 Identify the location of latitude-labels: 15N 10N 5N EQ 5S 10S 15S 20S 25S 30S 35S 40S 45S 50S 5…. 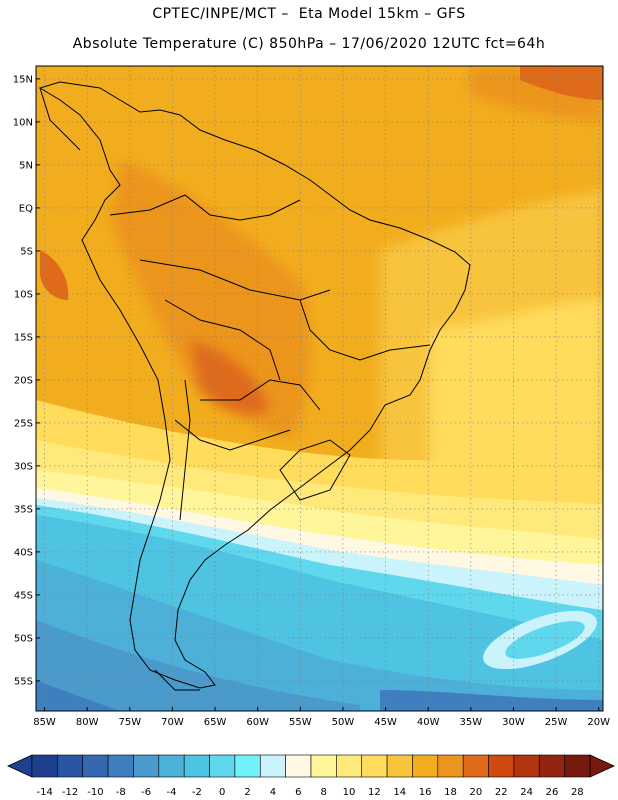
(26, 380).